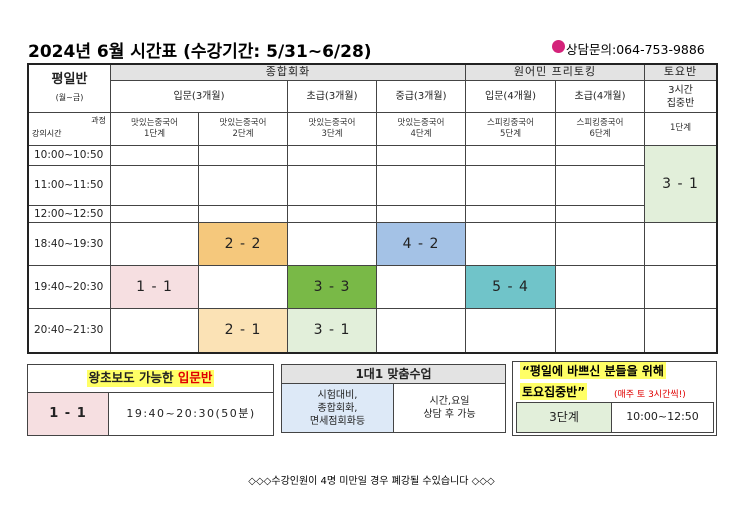 The image size is (743, 525). What do you see at coordinates (371, 481) in the screenshot?
I see `footer: ◇◇◇수강인원이 4명 미만일 경우 폐강될 수있습니다 ◇◇◇` at bounding box center [371, 481].